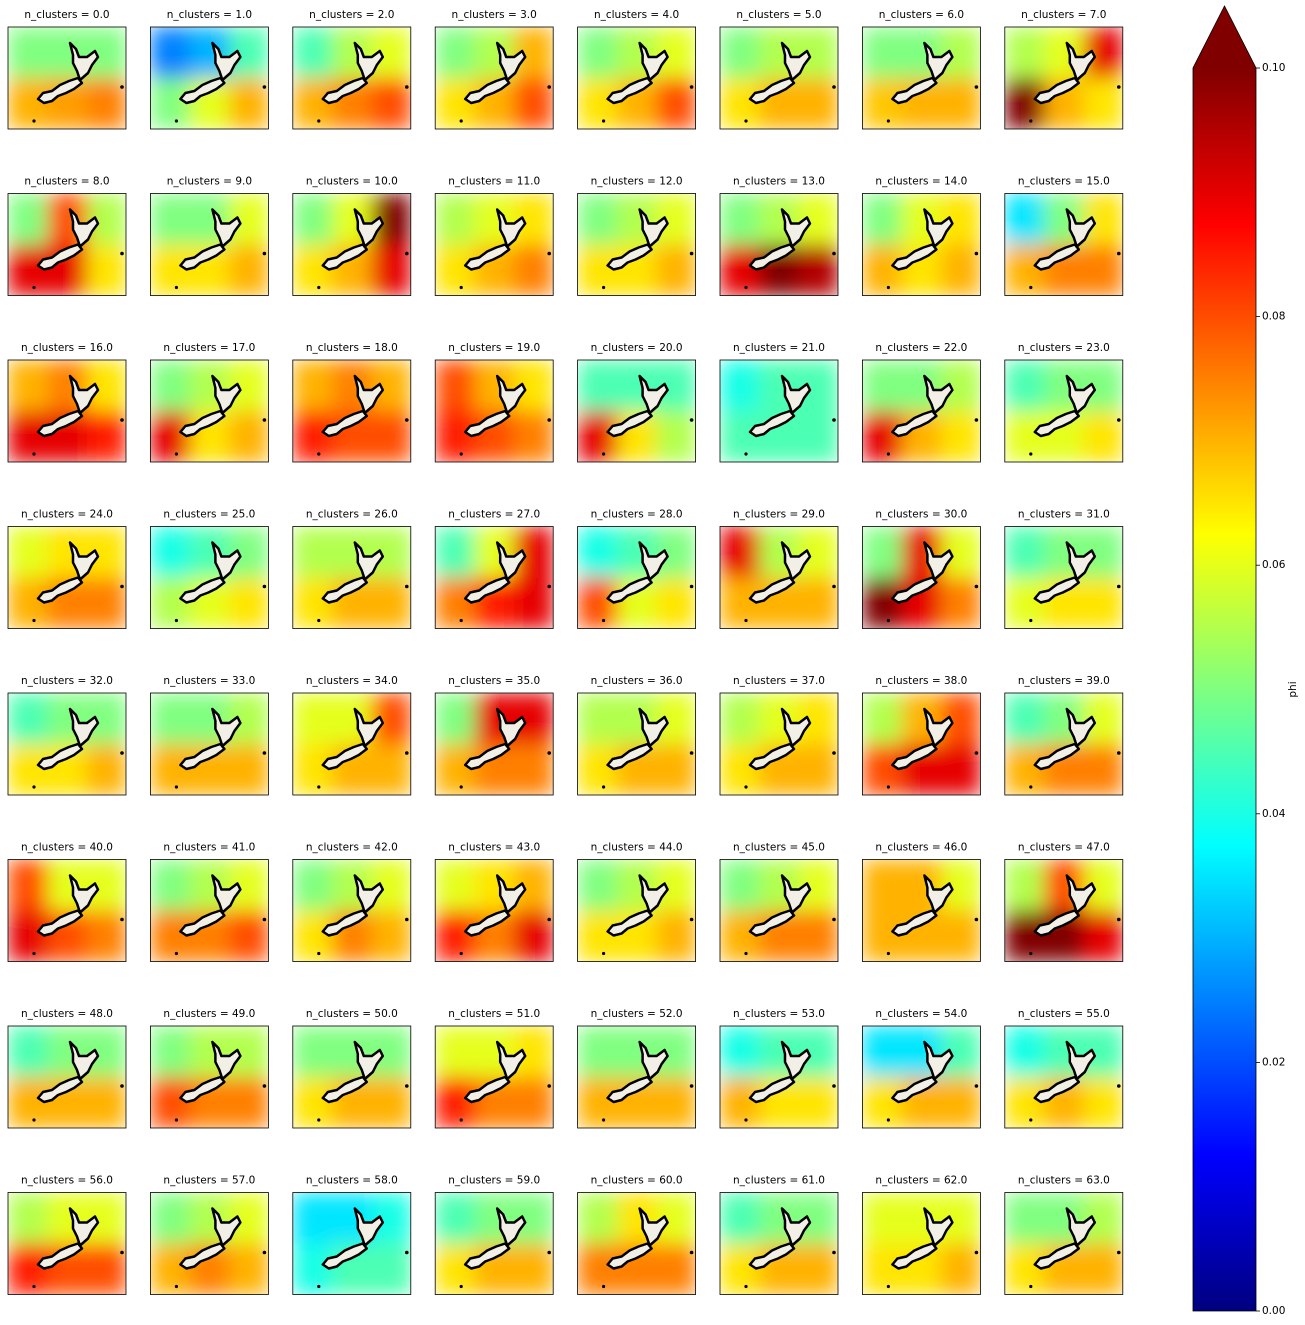  I want to click on panel: n_clusters = 60.0, so click(636, 1235).